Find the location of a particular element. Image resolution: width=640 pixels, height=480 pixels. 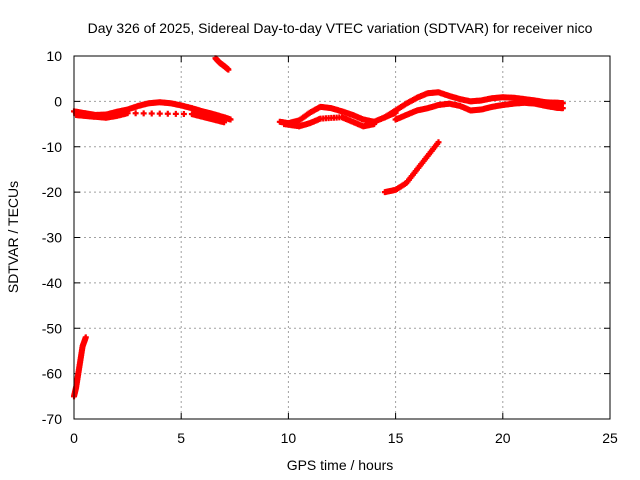

y-tick-label: -20 is located at coordinates (52, 192).